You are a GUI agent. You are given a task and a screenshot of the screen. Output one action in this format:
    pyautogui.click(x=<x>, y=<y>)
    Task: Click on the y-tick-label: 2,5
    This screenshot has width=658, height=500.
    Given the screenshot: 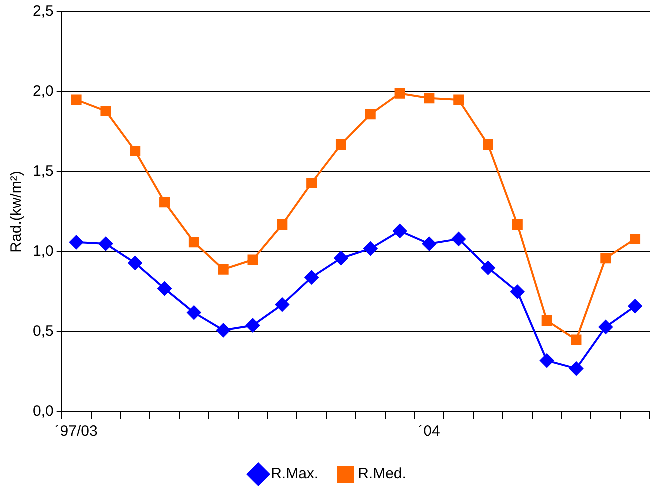 What is the action you would take?
    pyautogui.click(x=43, y=11)
    